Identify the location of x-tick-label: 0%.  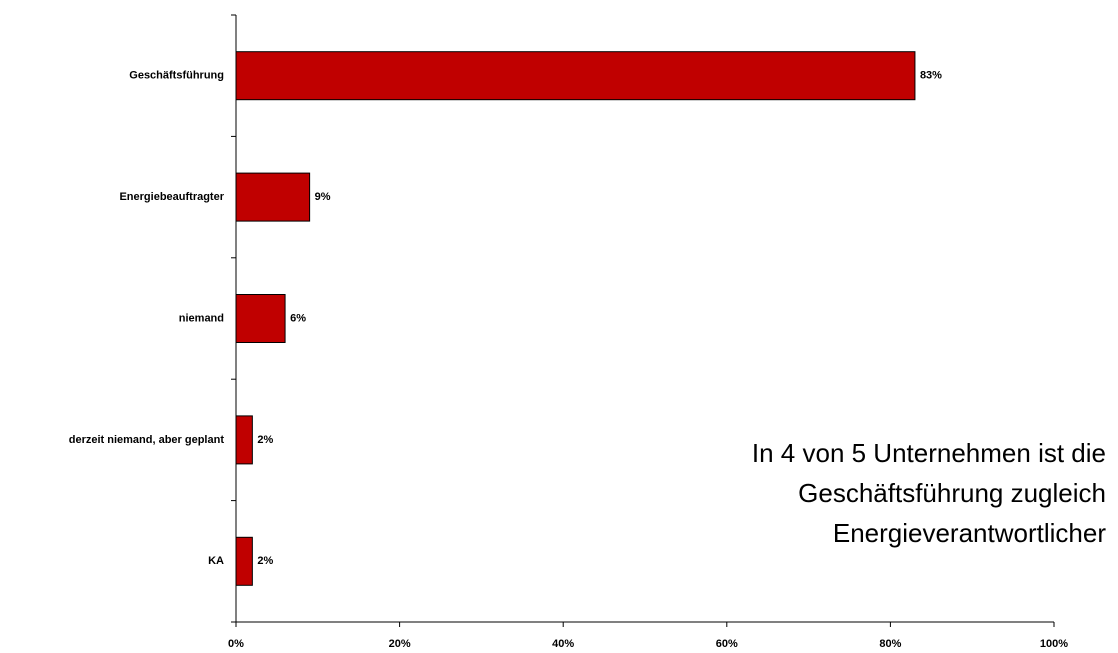
(236, 644).